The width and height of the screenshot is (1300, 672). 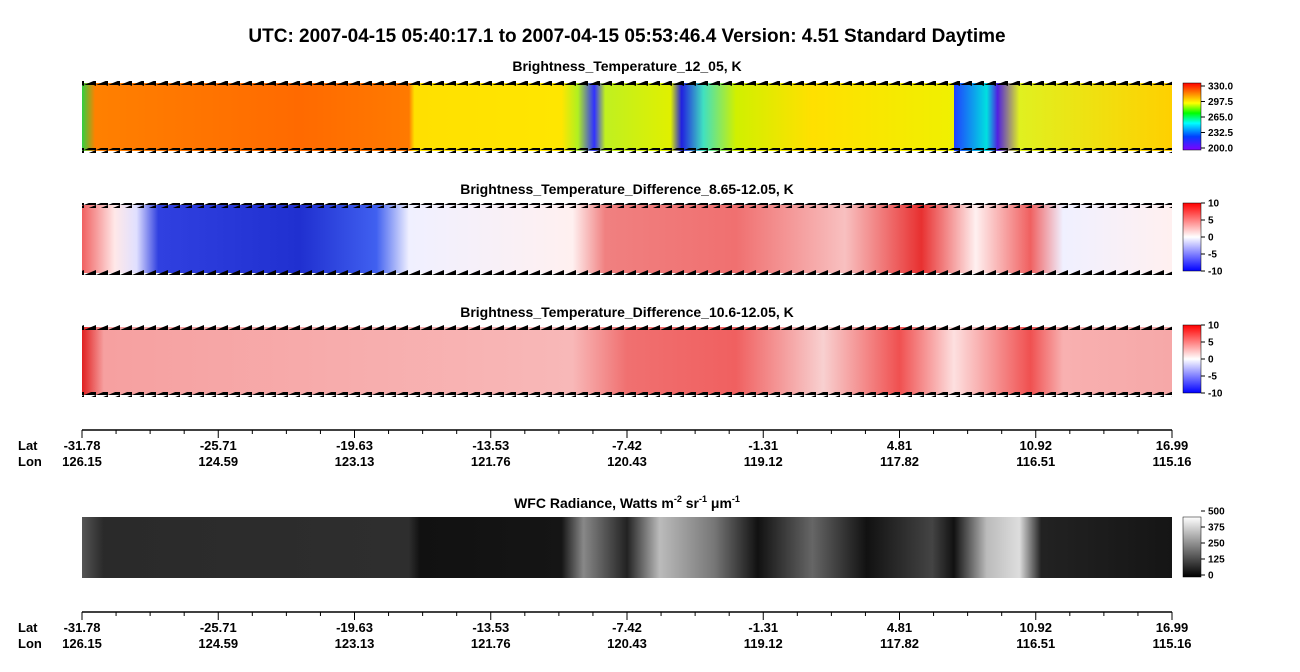 I want to click on wfc-image, so click(x=627, y=547).